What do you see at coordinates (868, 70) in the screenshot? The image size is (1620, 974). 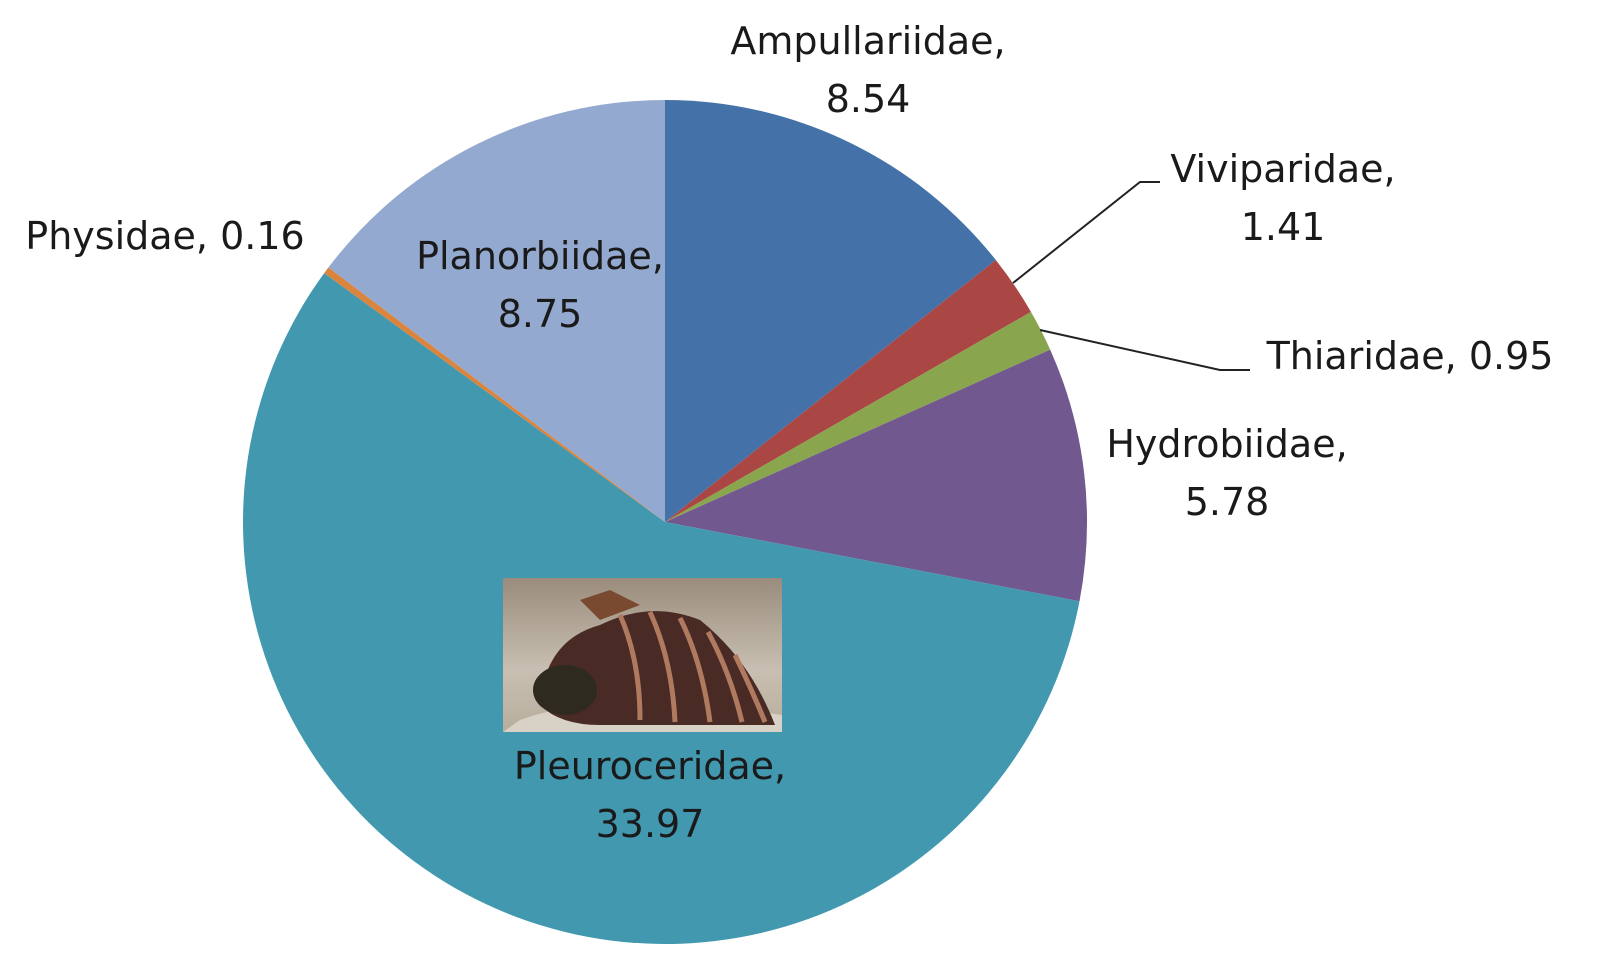 I see `data-label: Ampullariidae, 8.54` at bounding box center [868, 70].